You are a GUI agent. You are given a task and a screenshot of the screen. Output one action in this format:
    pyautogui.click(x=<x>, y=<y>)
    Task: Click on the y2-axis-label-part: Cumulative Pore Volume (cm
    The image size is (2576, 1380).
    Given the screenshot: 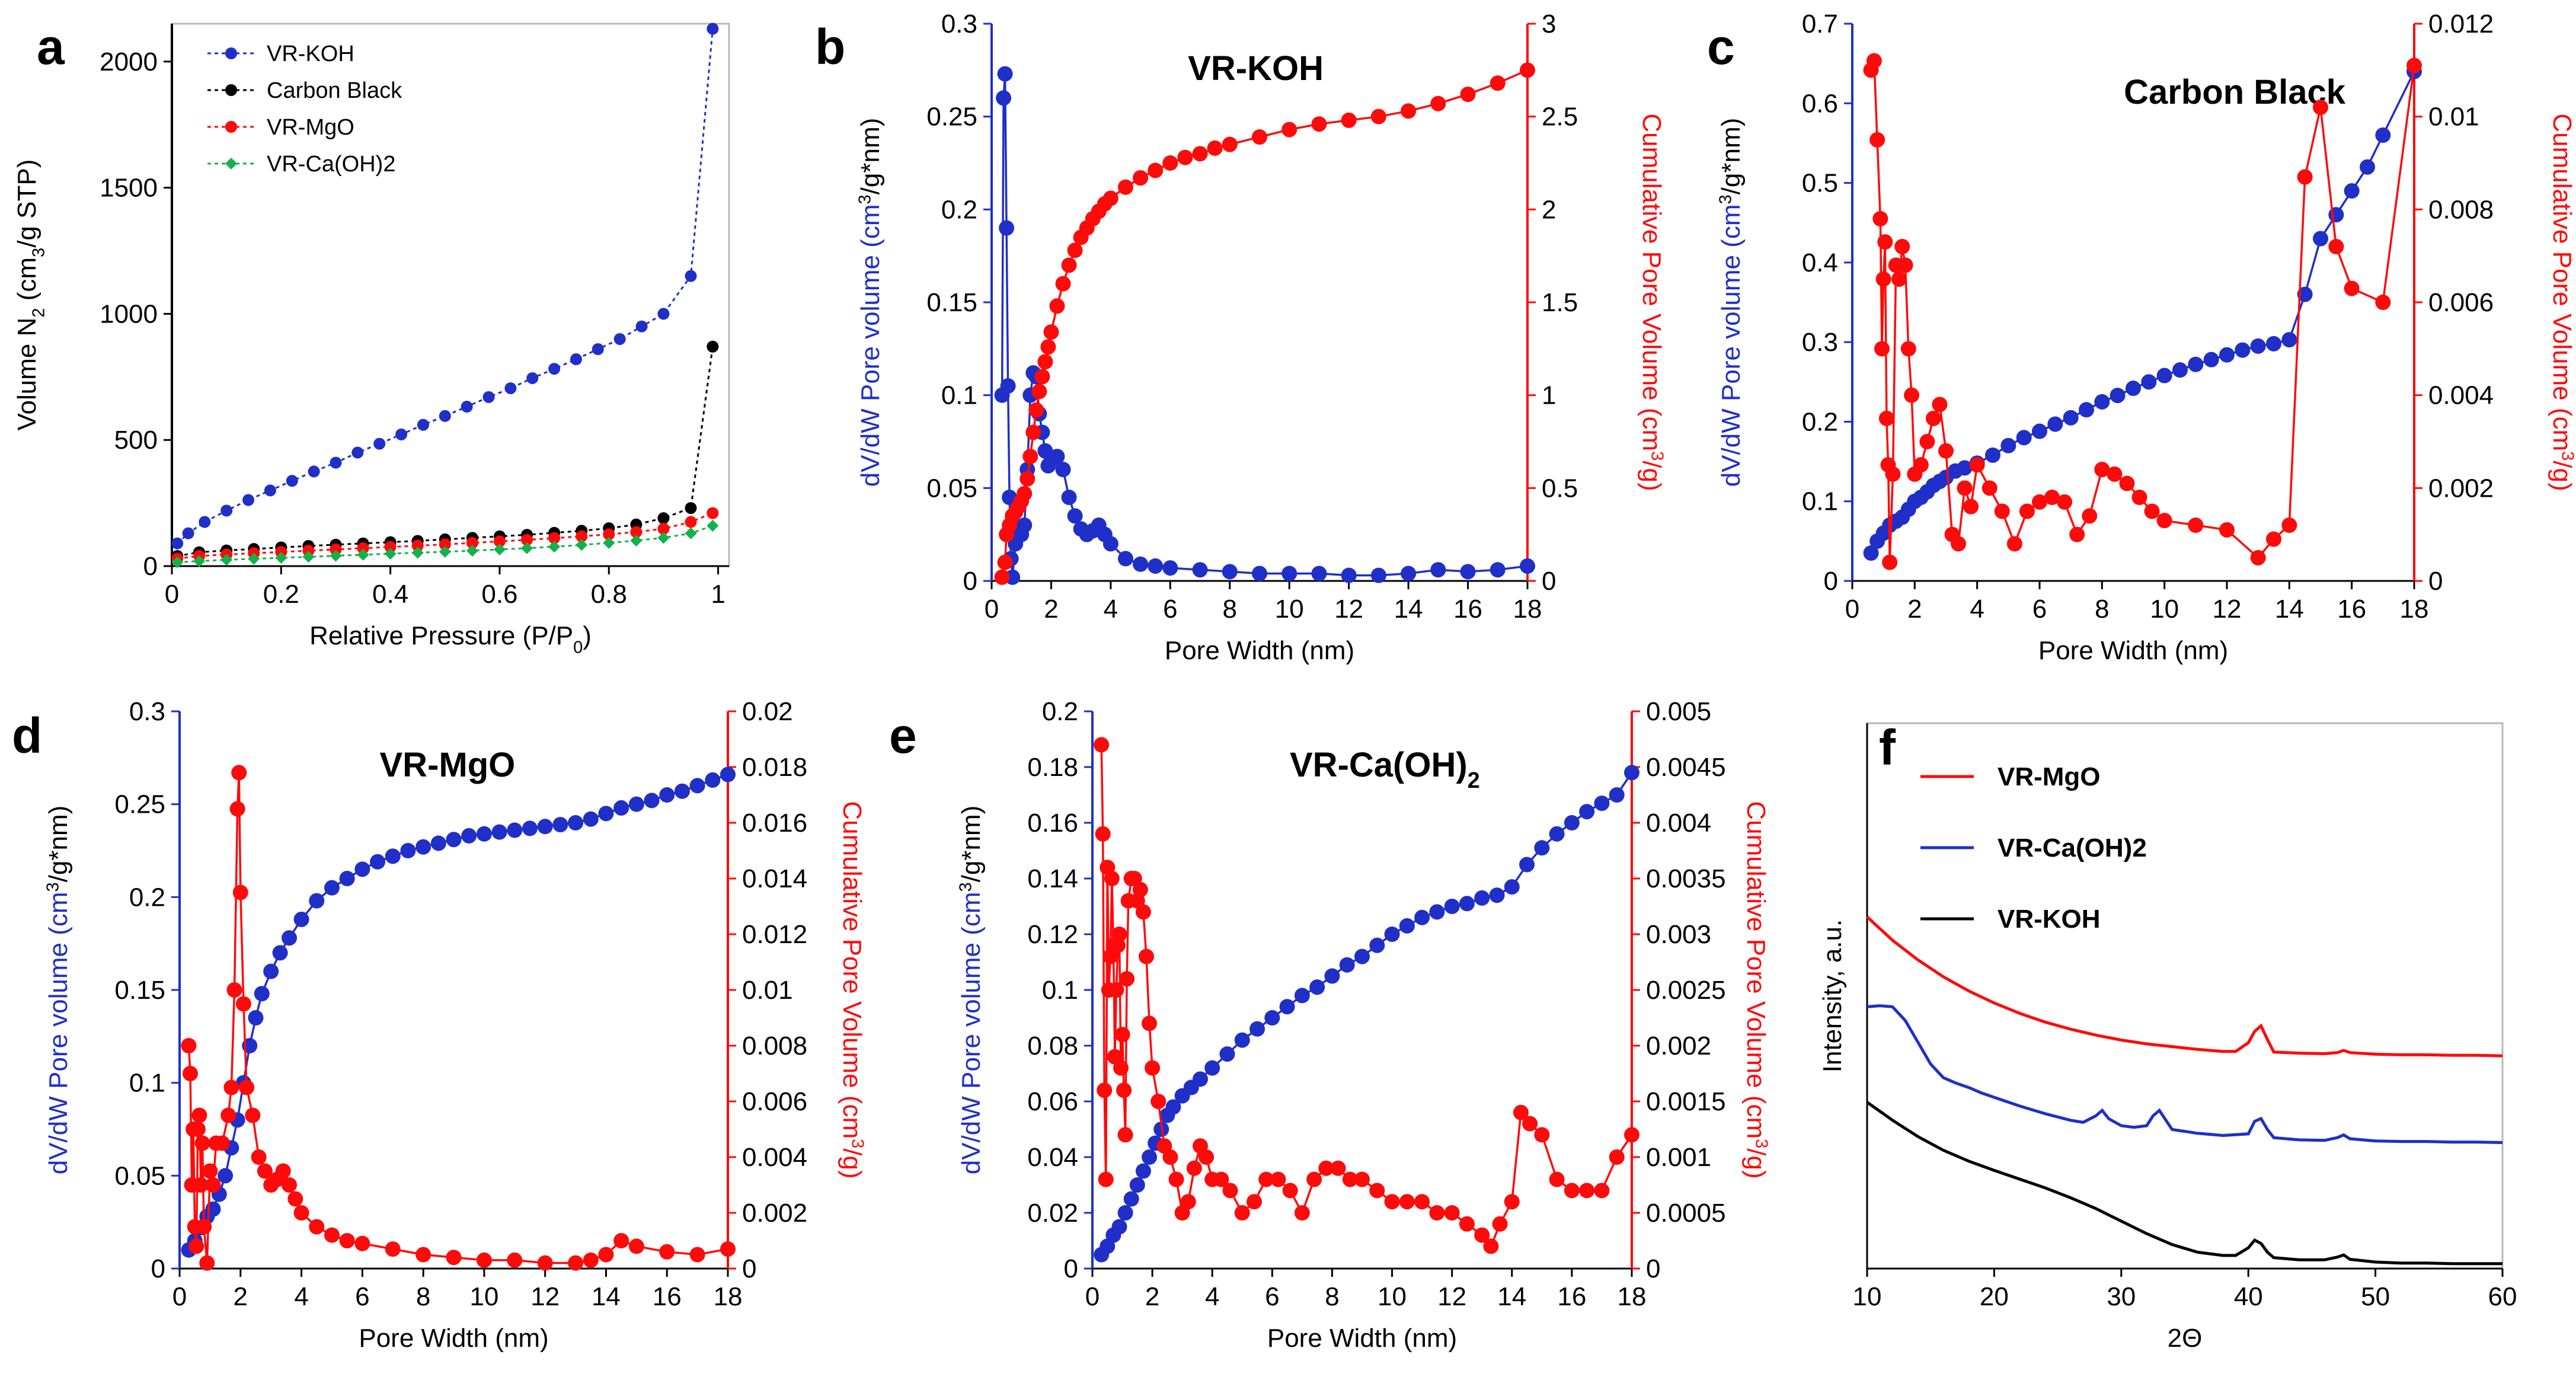 What is the action you would take?
    pyautogui.click(x=1651, y=282)
    